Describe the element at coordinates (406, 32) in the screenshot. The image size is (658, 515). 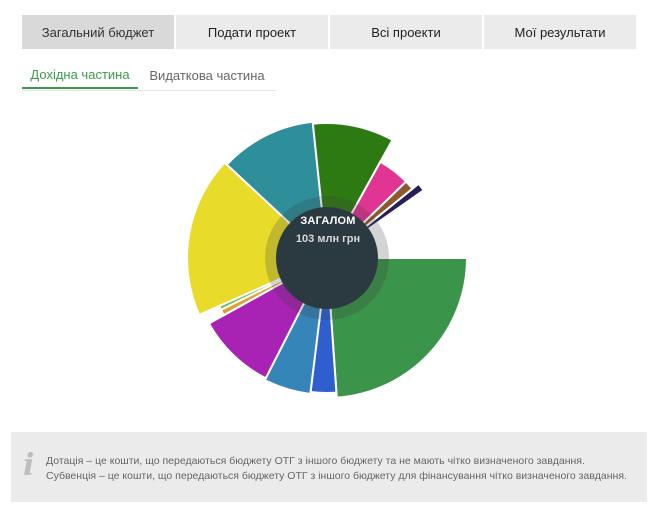
I see `tab-all-projects: Всі проекти` at that location.